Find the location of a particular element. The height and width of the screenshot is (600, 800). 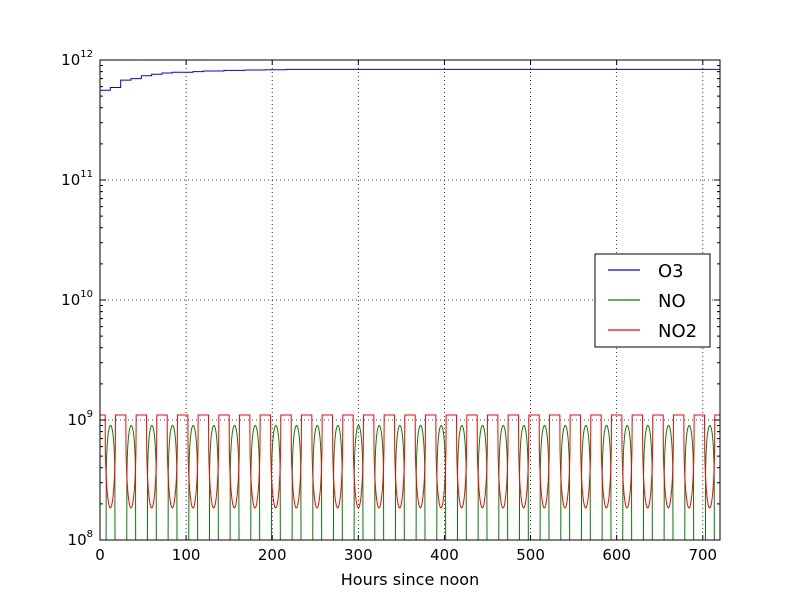

x-tick-label: 300 is located at coordinates (358, 555).